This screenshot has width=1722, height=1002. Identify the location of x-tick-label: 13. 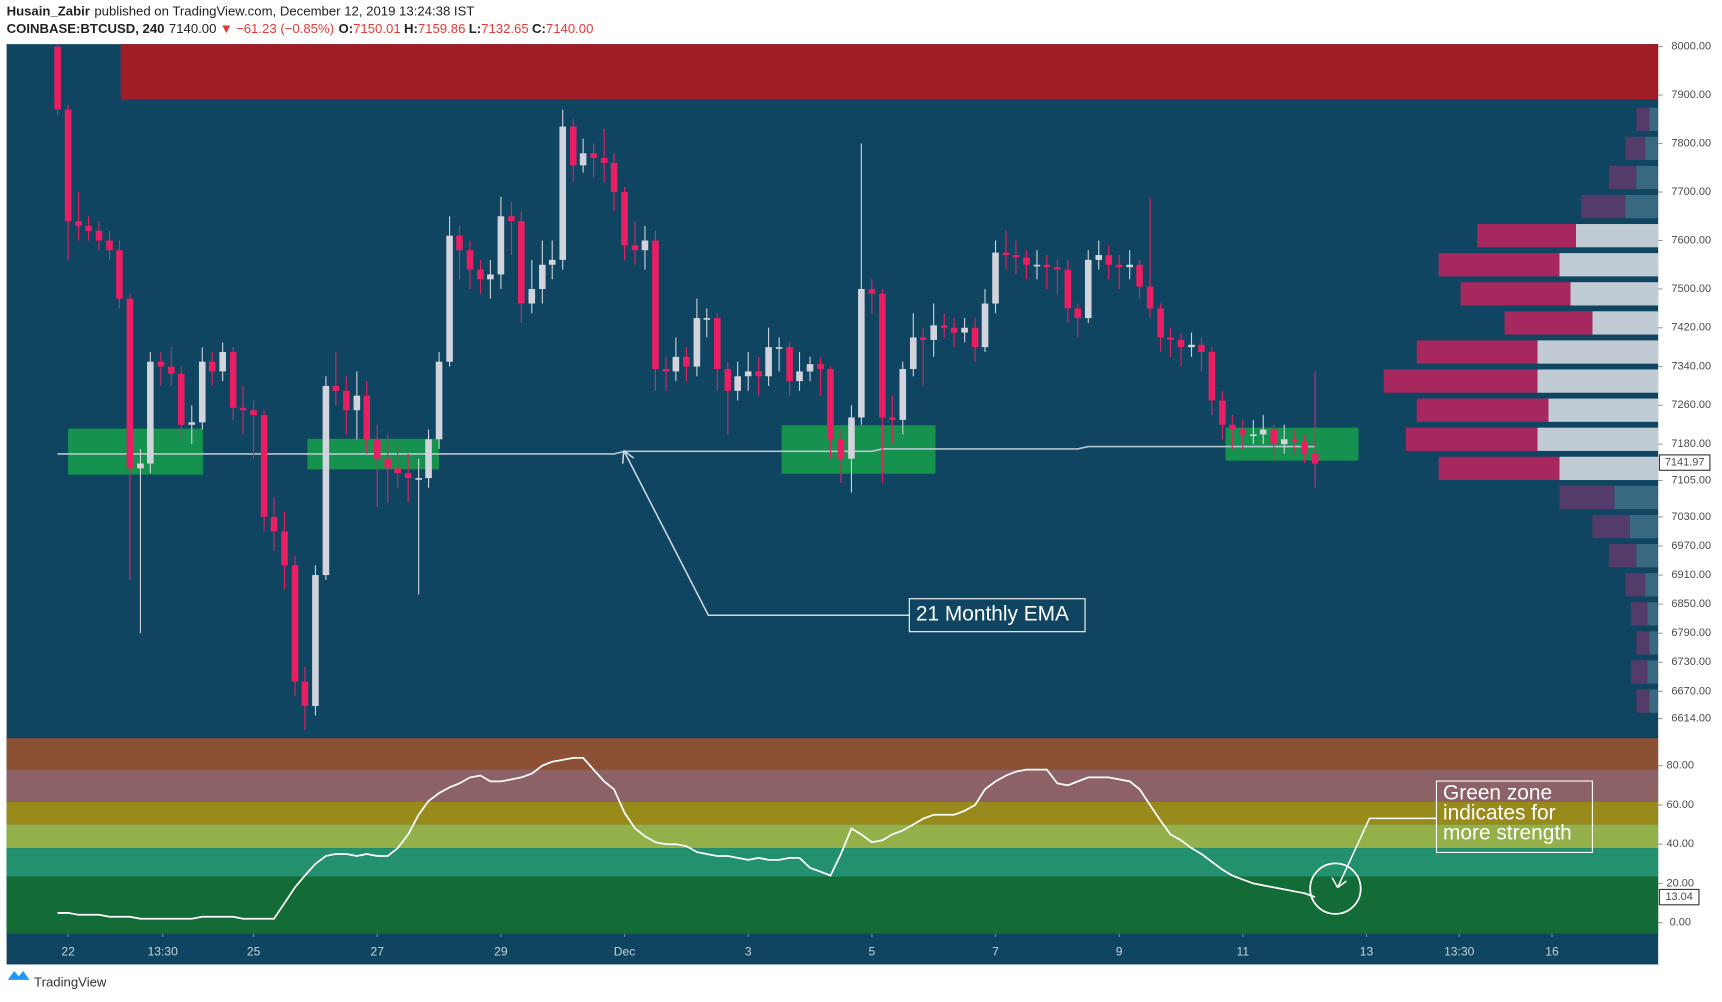
(1367, 952).